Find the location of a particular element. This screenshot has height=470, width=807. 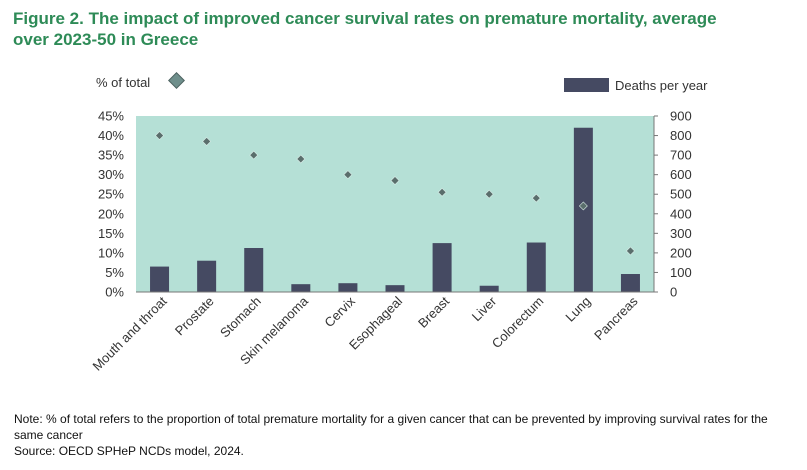

bar-legend-swatch is located at coordinates (586, 85).